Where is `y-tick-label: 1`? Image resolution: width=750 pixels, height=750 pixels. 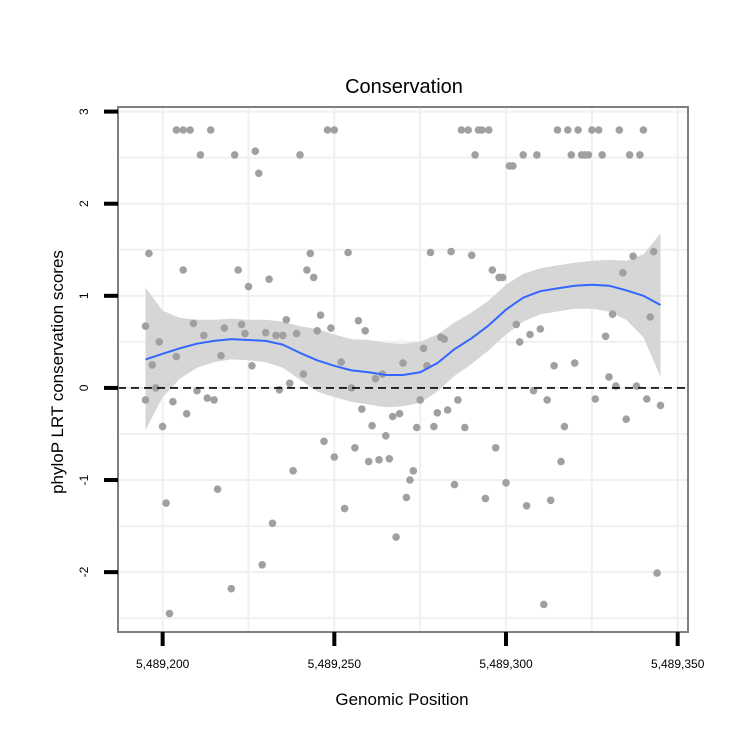 y-tick-label: 1 is located at coordinates (84, 295).